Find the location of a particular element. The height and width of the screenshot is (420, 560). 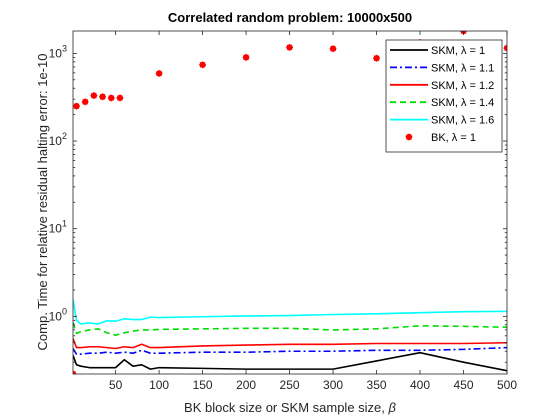

legend-item: SKM, λ = 1.6 is located at coordinates (442, 121).